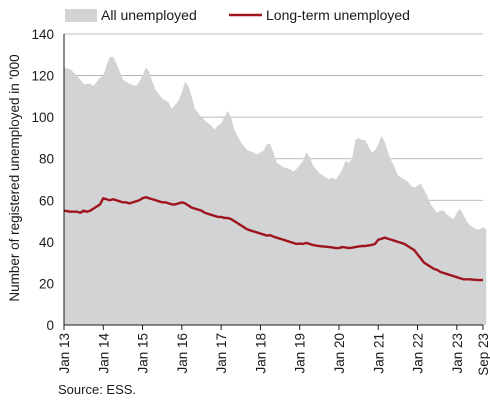  Describe the element at coordinates (46, 242) in the screenshot. I see `y-tick-label: 40` at that location.